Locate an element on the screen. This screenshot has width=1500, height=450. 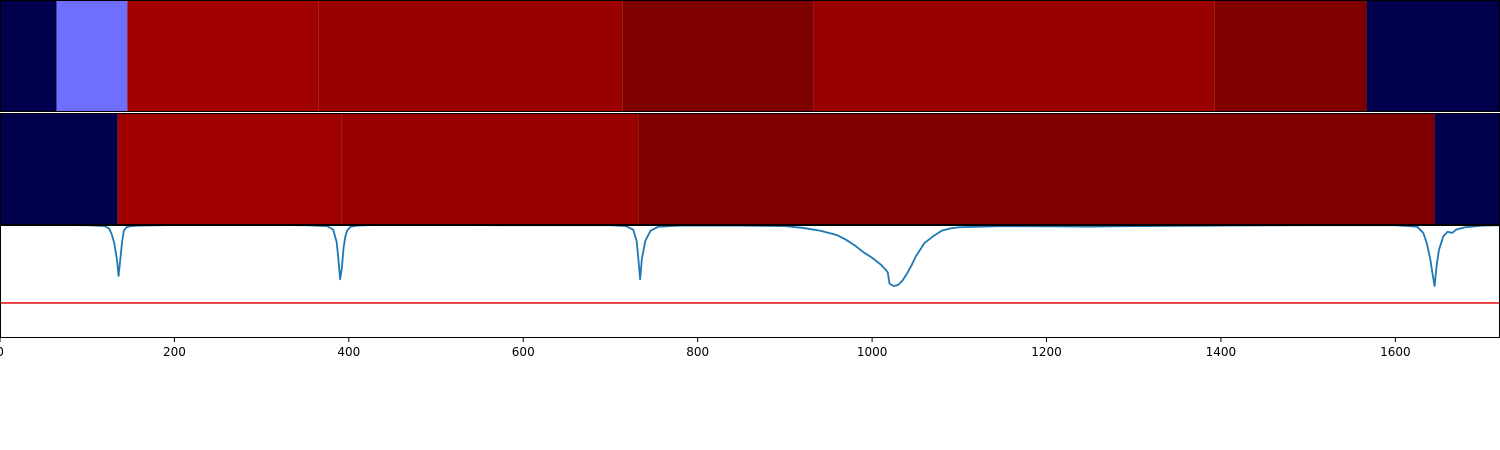
x-tick-label-600: 600 is located at coordinates (523, 352).